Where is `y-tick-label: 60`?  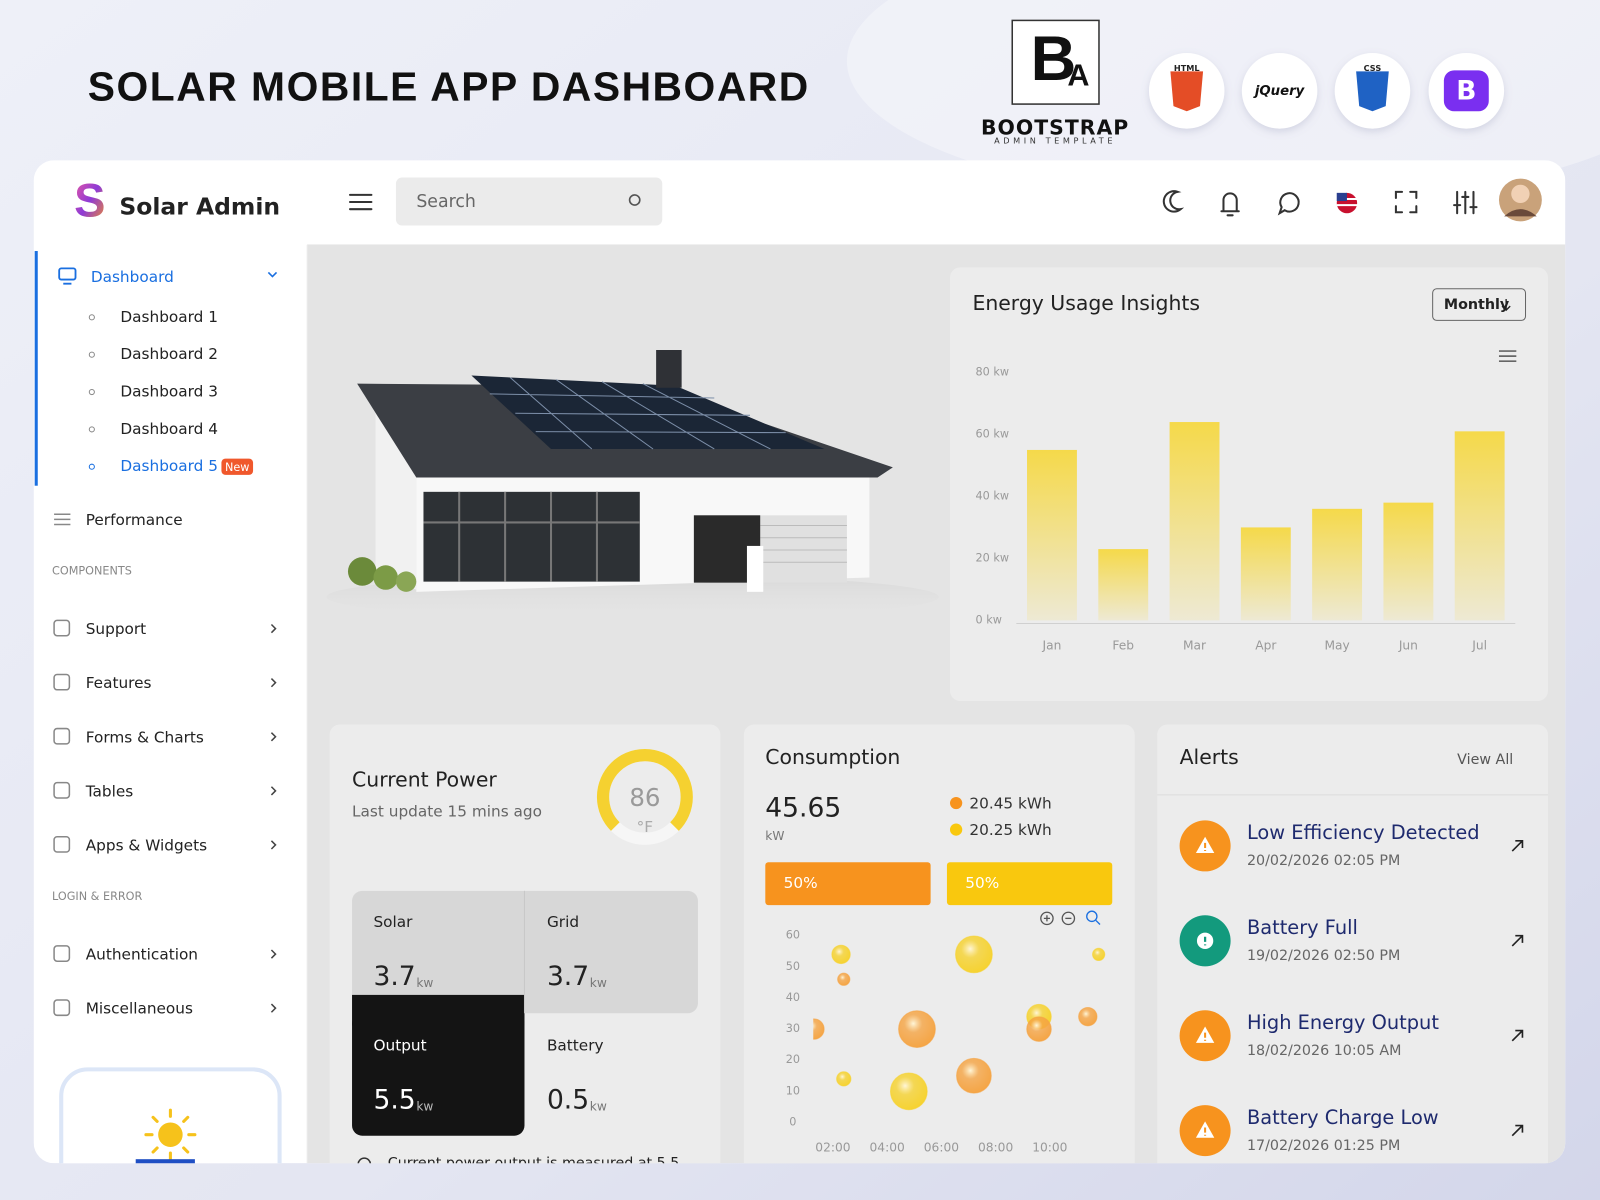 y-tick-label: 60 is located at coordinates (793, 935).